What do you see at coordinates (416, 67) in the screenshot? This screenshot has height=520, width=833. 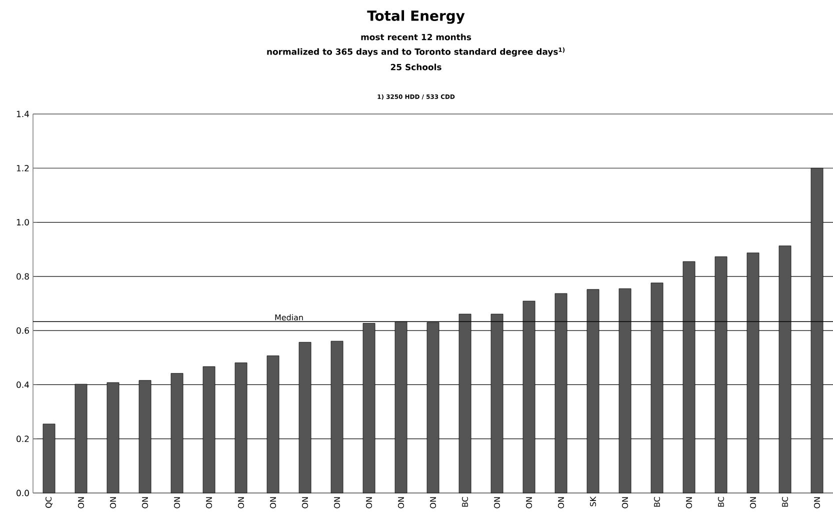 I see `text: 25 Schools` at bounding box center [416, 67].